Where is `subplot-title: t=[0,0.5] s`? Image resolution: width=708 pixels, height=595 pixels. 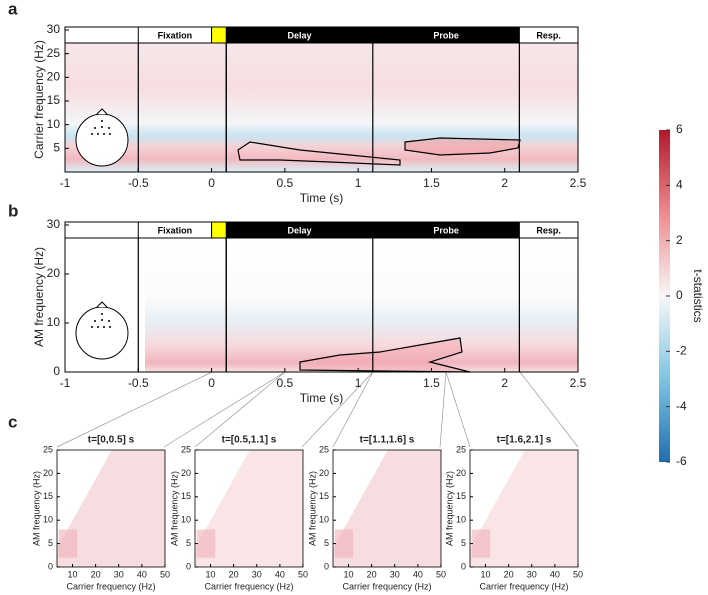 subplot-title: t=[0,0.5] s is located at coordinates (111, 440).